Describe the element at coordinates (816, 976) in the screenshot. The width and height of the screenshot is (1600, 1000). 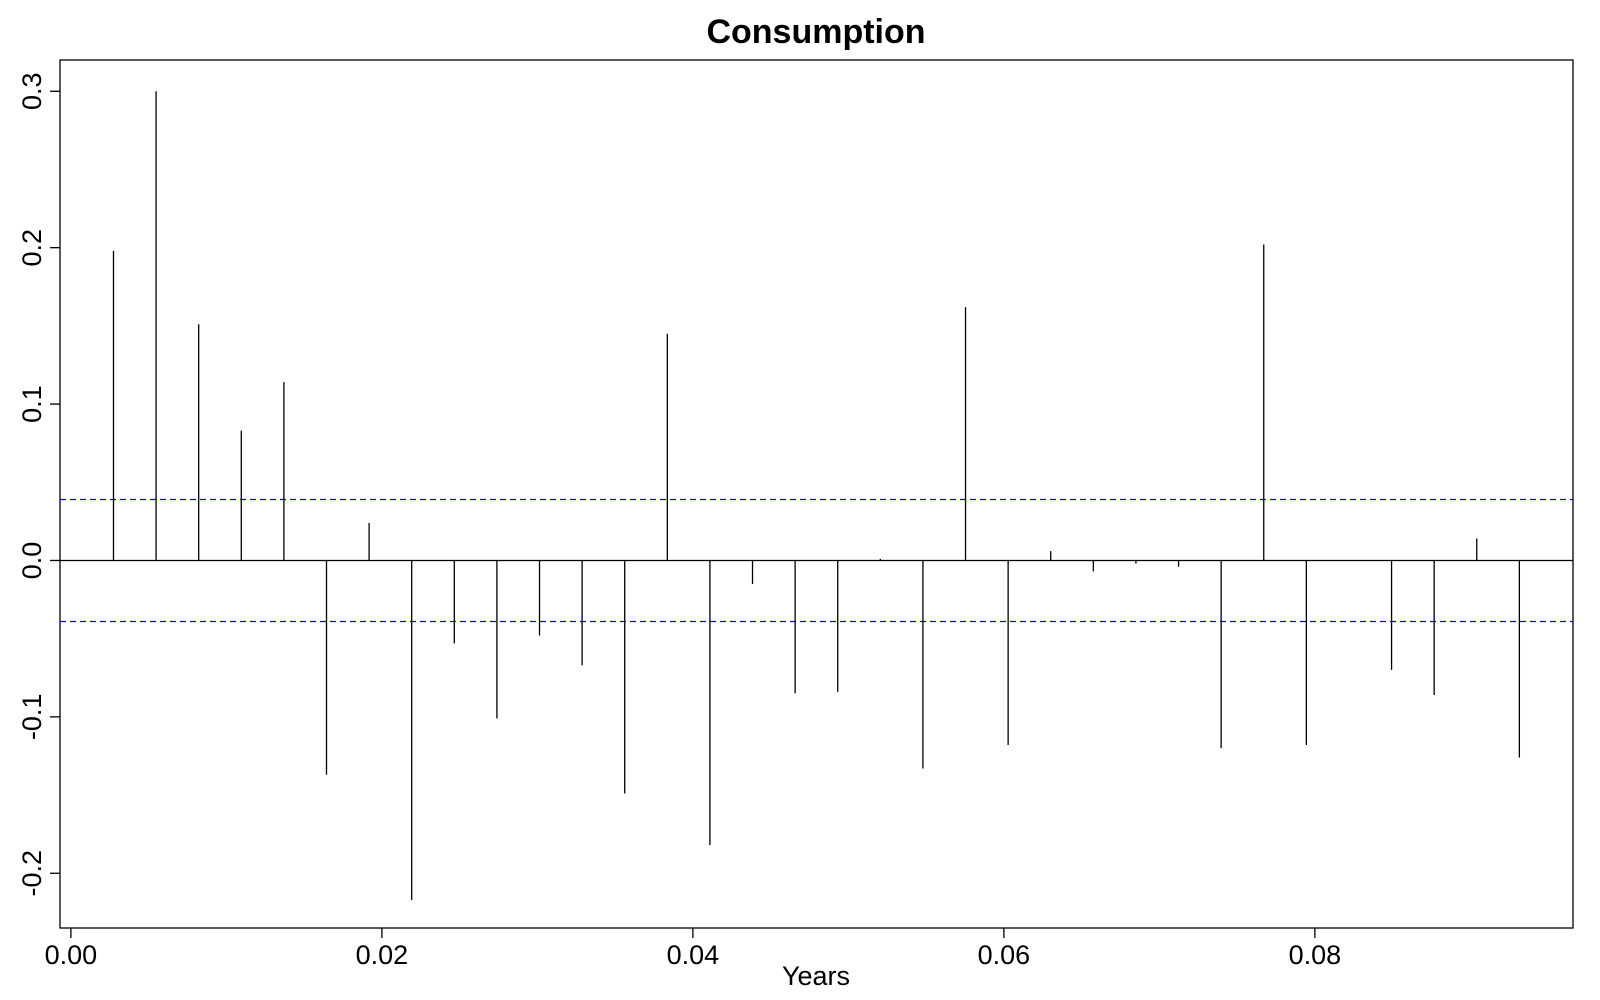
I see `x-axis-label: Years` at that location.